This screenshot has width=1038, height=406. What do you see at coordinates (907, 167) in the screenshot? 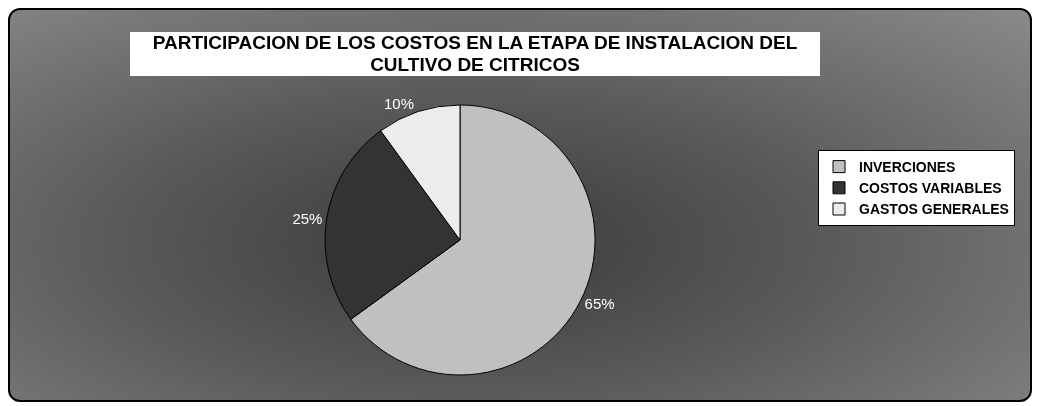
I see `legend-label: INVERCIONES` at bounding box center [907, 167].